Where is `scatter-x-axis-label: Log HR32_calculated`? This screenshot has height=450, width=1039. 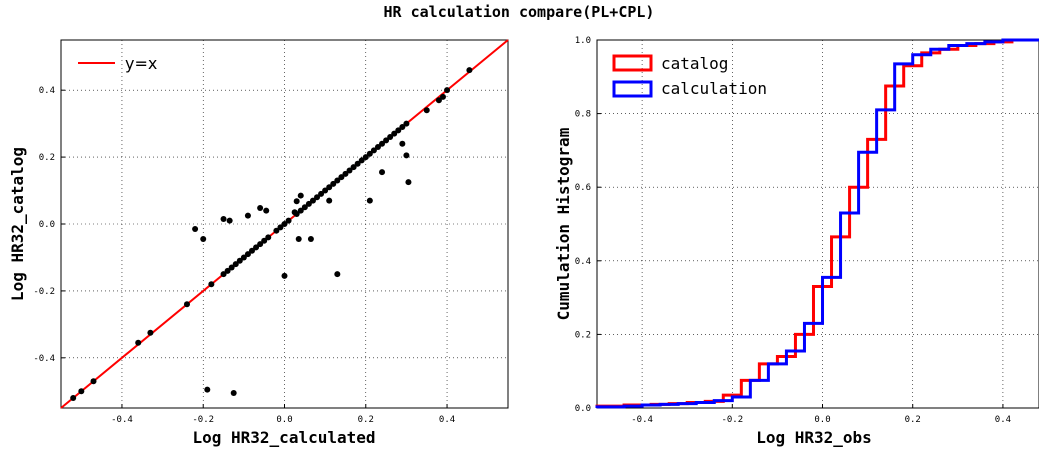 scatter-x-axis-label: Log HR32_calculated is located at coordinates (283, 437).